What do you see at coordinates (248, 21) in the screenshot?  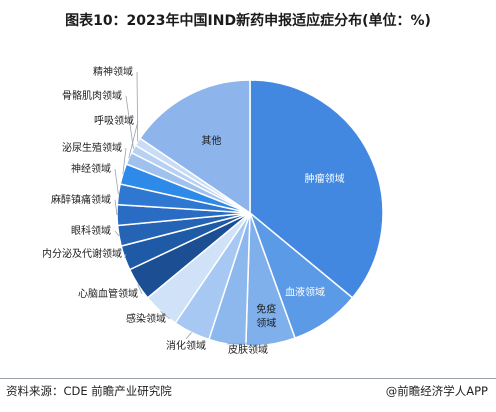 I see `chart-title: 图表10：2023年中国IND新药申报适应症分布(单位：%)` at bounding box center [248, 21].